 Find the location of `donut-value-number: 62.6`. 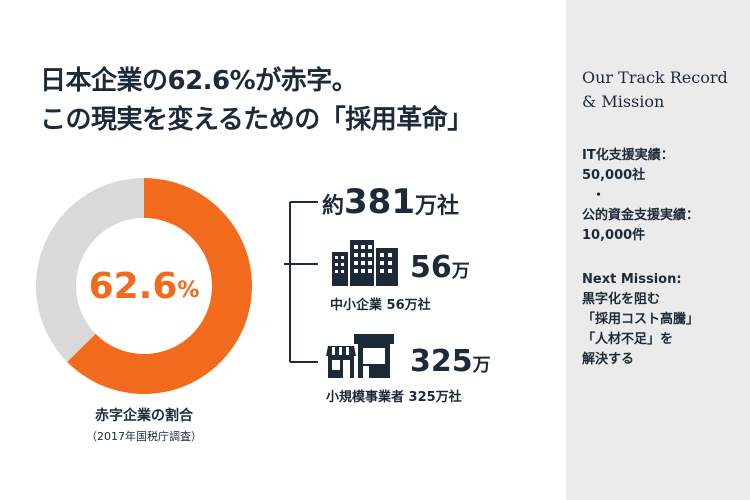

donut-value-number: 62.6 is located at coordinates (133, 286).